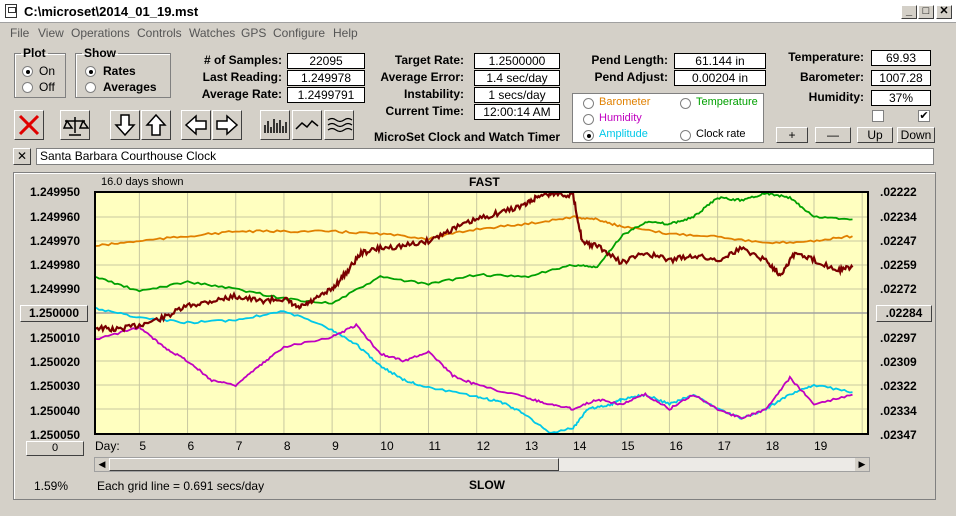  What do you see at coordinates (676, 446) in the screenshot?
I see `day-tick-label: 16` at bounding box center [676, 446].